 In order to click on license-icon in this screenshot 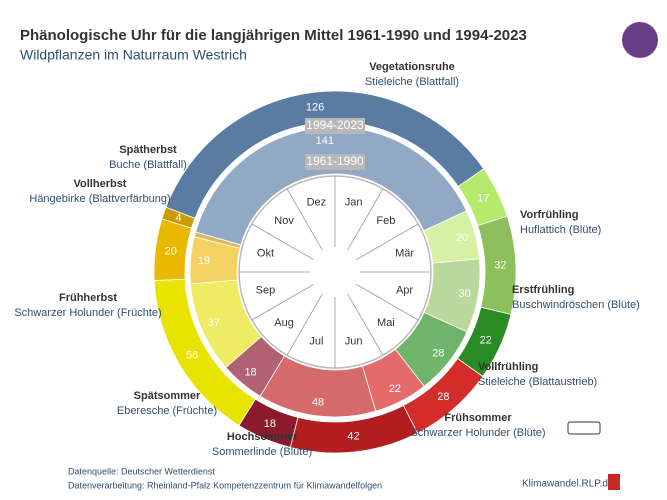, I will do `click(584, 428)`.